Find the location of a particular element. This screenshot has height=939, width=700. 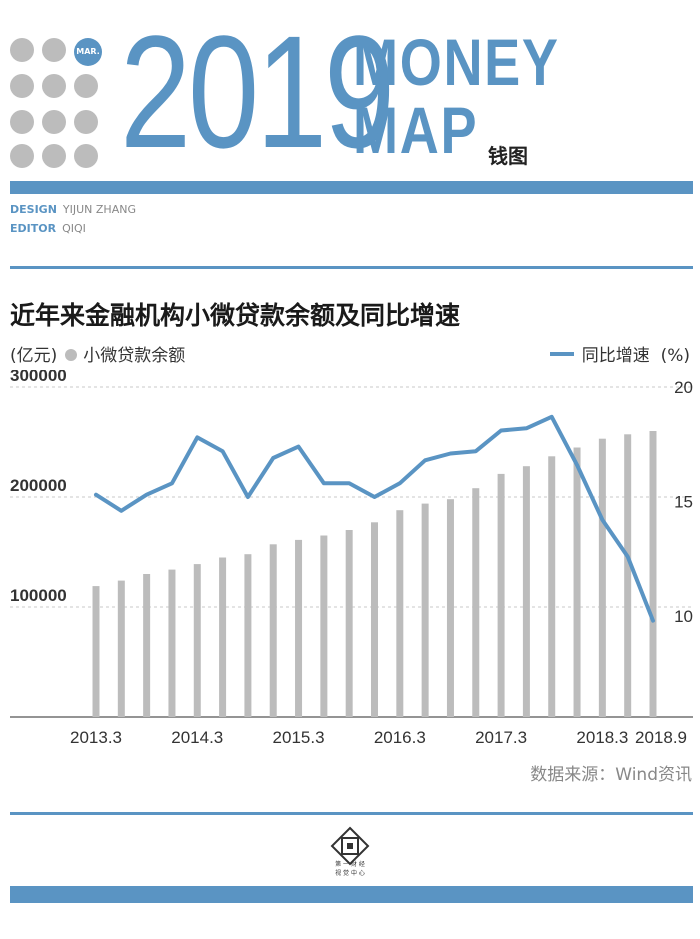

credit-design: DESIGN YIJUN ZHANG is located at coordinates (73, 209).